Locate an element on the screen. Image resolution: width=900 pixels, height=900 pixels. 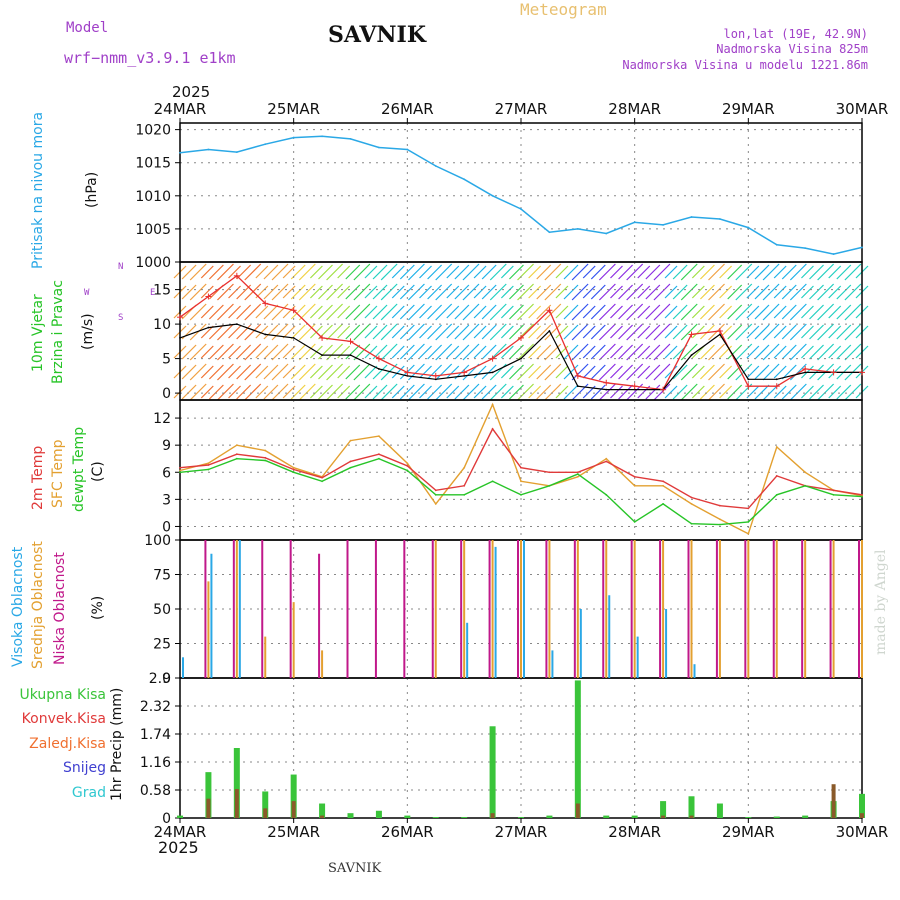
station-title: SAVNIK is located at coordinates (377, 35).